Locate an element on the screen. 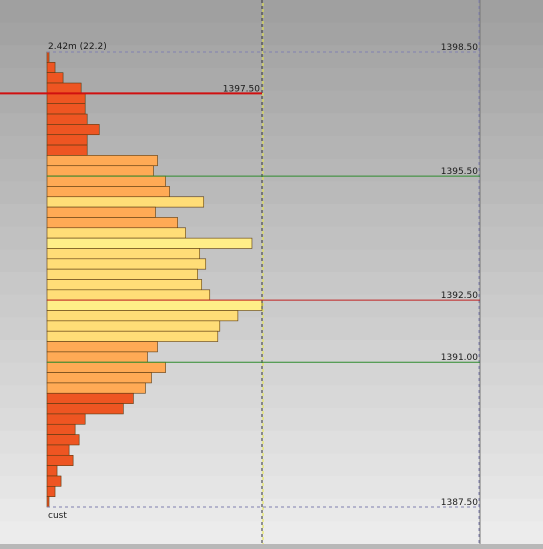 The width and height of the screenshot is (543, 549). price-label: 1387.50 is located at coordinates (459, 503).